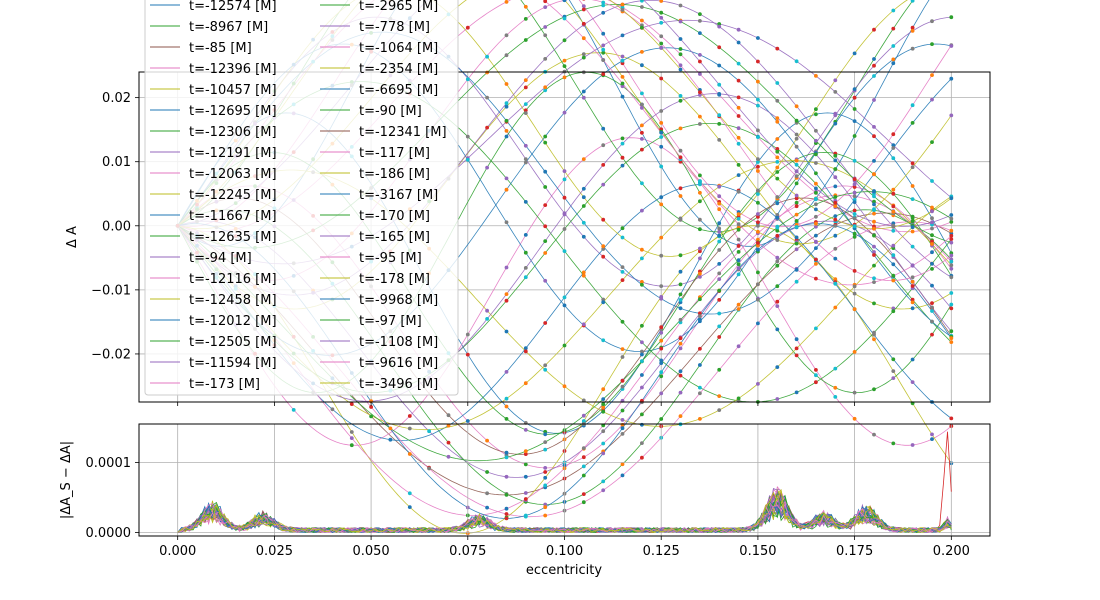 Image resolution: width=1100 pixels, height=600 pixels. Describe the element at coordinates (233, 7) in the screenshot. I see `legend-label: t=-12574 [M]` at that location.